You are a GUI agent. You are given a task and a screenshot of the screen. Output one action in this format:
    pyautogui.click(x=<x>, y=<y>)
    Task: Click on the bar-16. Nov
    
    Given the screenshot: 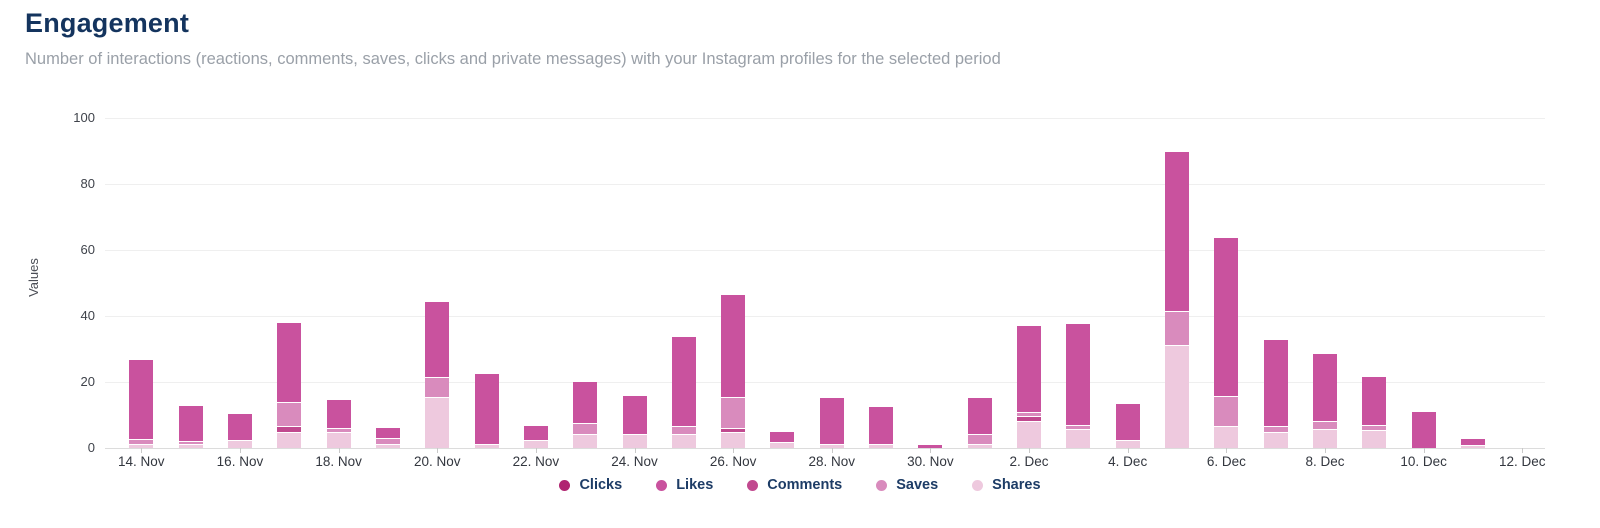 What is the action you would take?
    pyautogui.click(x=239, y=431)
    